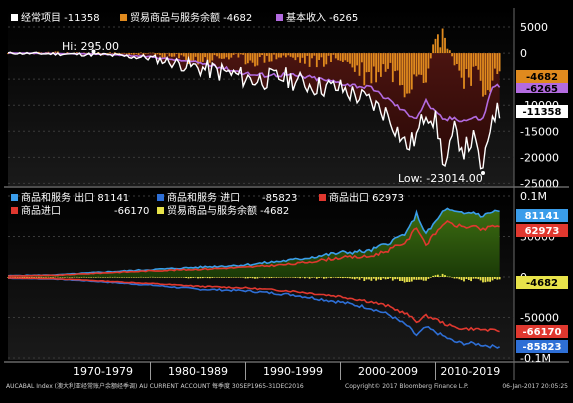 The height and width of the screenshot is (403, 573). Describe the element at coordinates (160, 197) in the screenshot. I see `legend-swatch-imports` at that location.